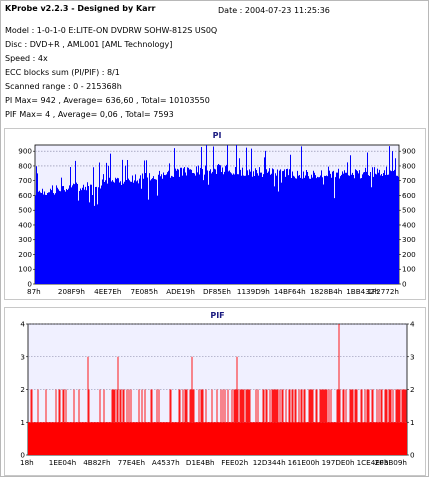 The width and height of the screenshot is (429, 477). What do you see at coordinates (25, 269) in the screenshot?
I see `pi-y-tick-left: 100` at bounding box center [25, 269].